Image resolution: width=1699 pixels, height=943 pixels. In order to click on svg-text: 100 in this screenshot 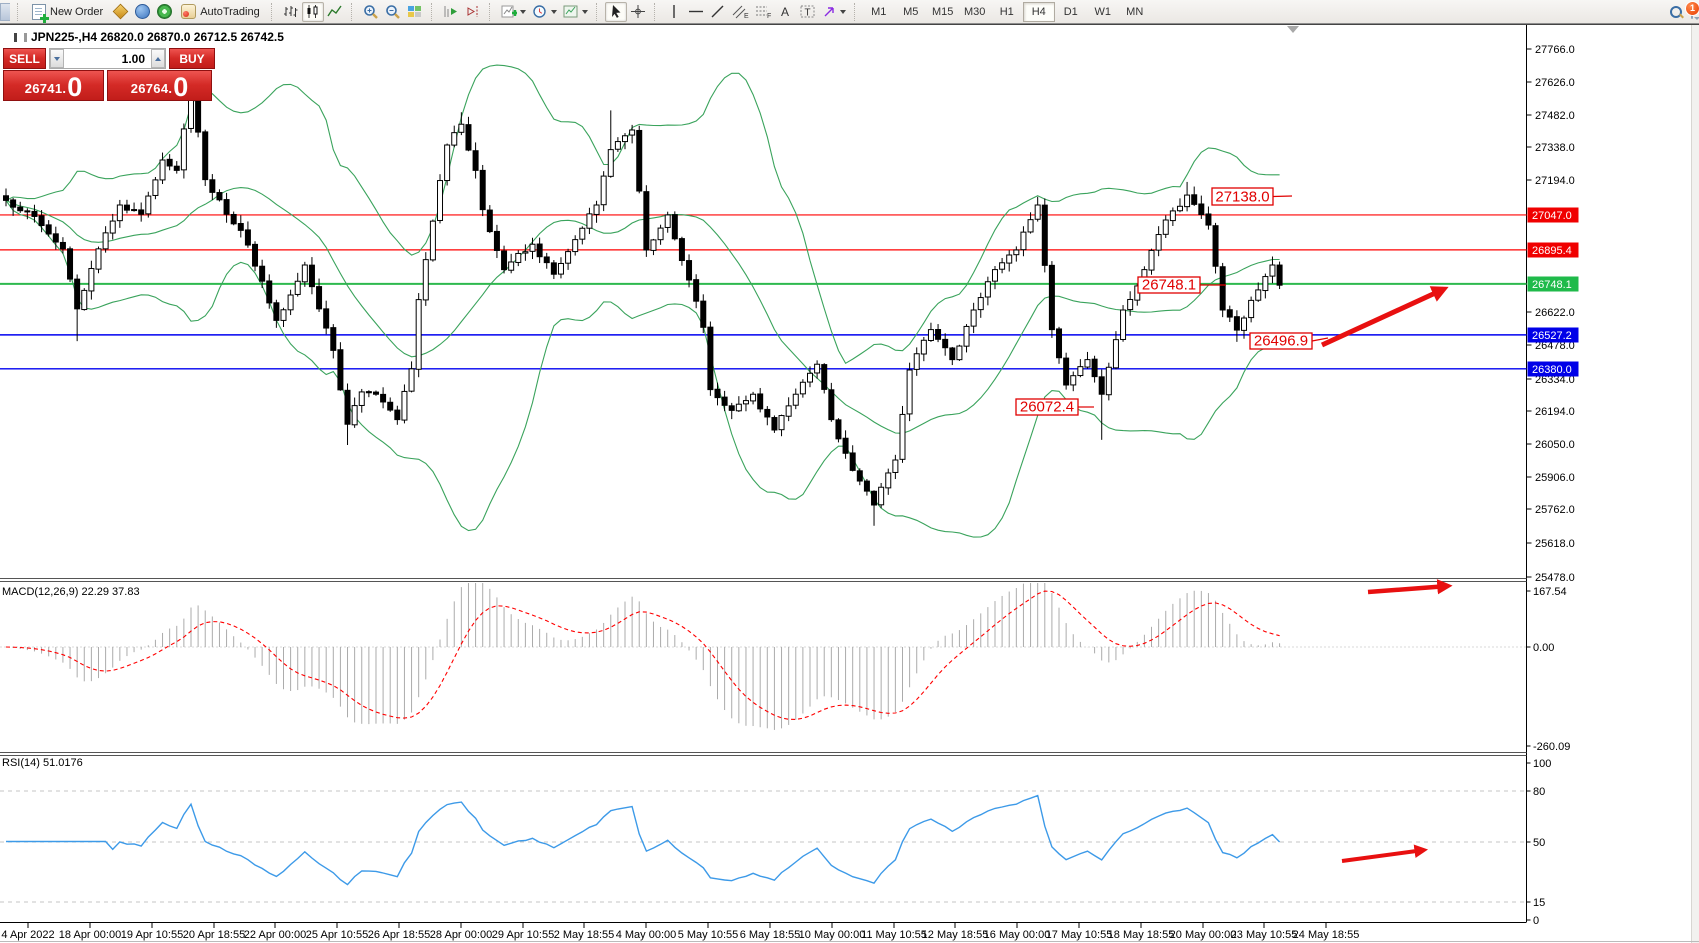, I will do `click(1542, 764)`.